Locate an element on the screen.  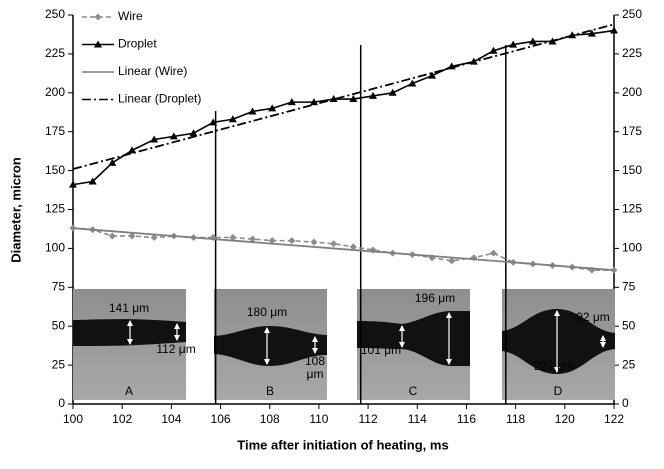
y-tick-label: 25 is located at coordinates (59, 364).